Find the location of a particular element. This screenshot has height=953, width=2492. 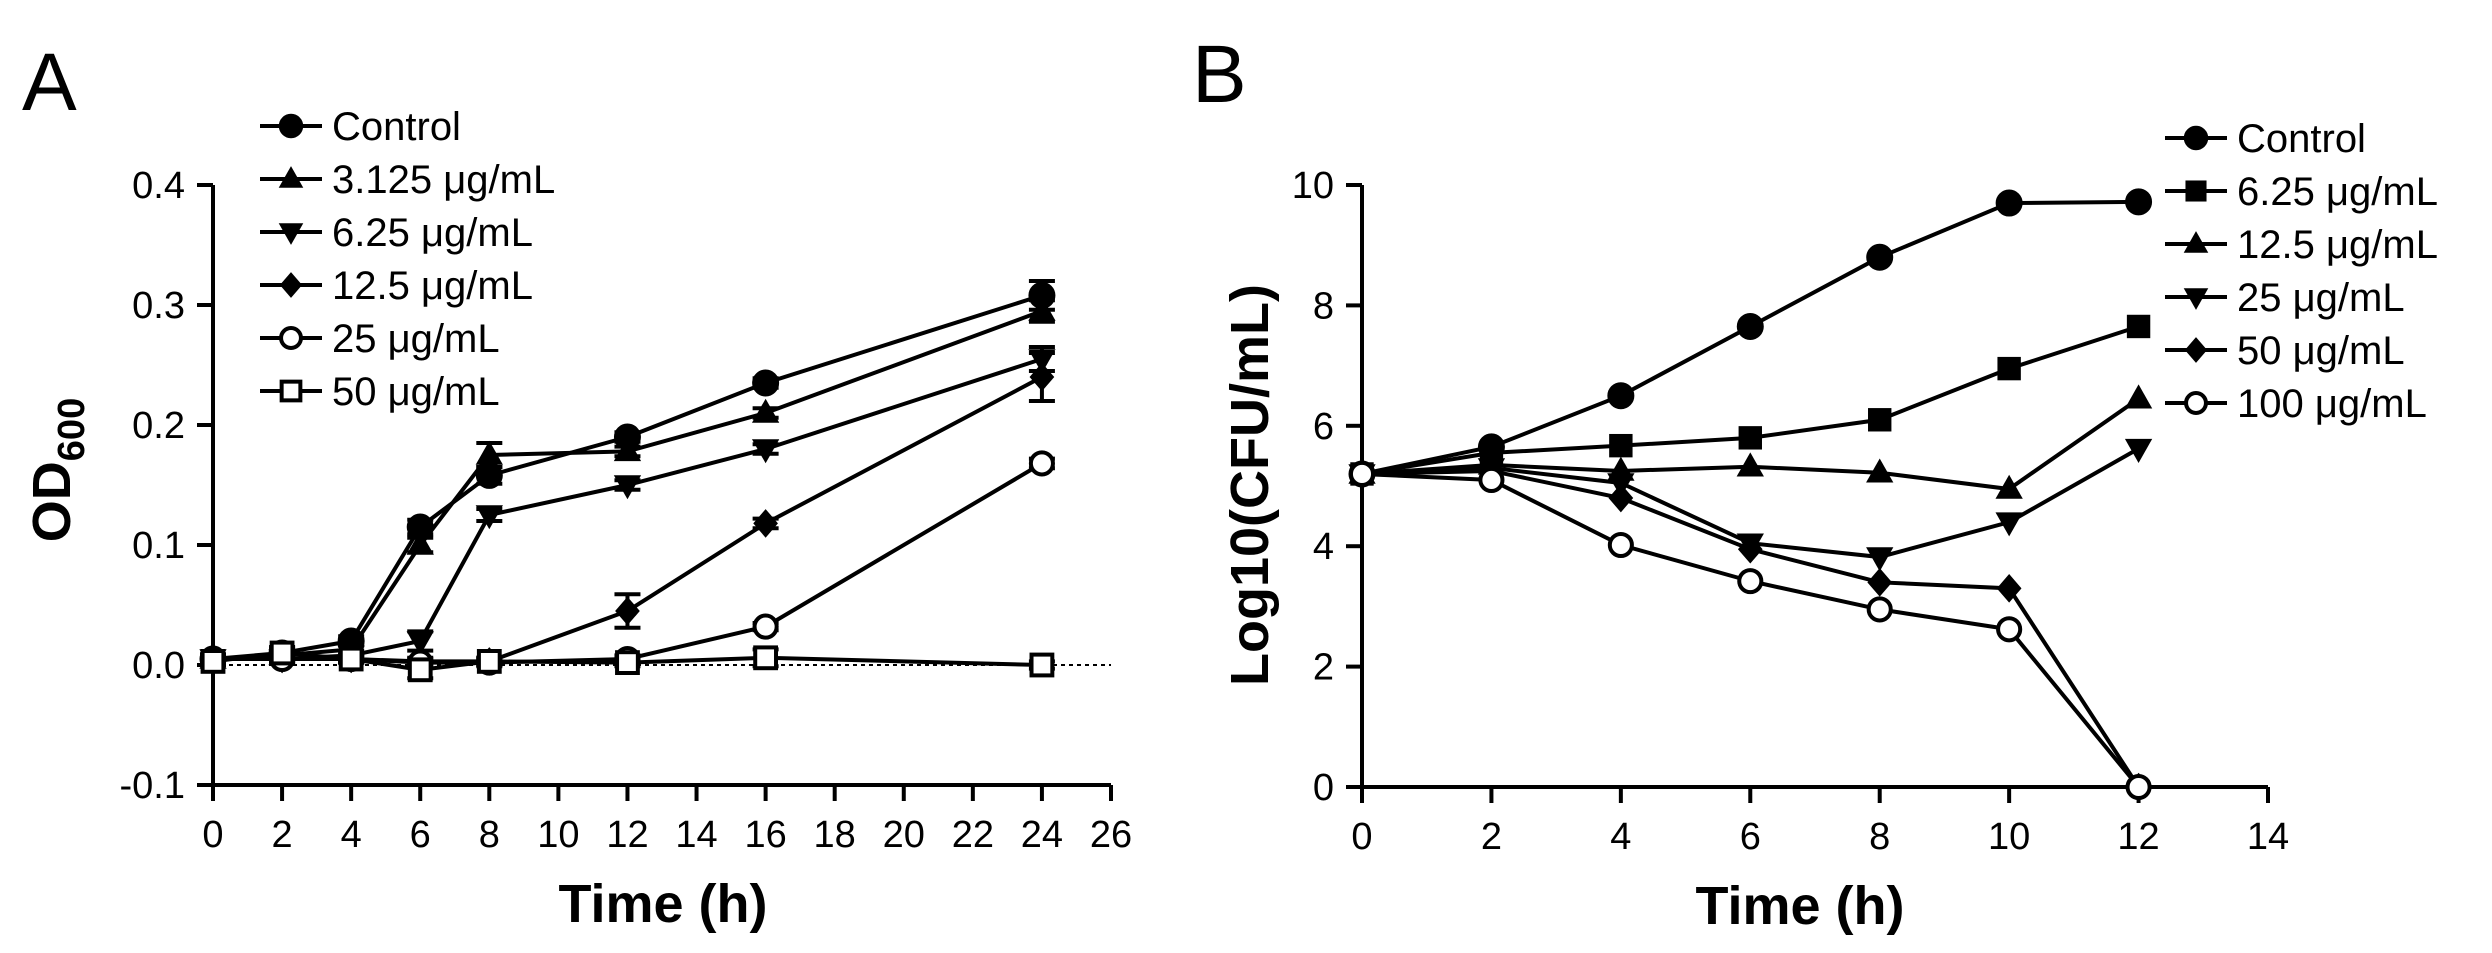

panel-b-legend-label: 12.5 μg/mL is located at coordinates (2337, 245).